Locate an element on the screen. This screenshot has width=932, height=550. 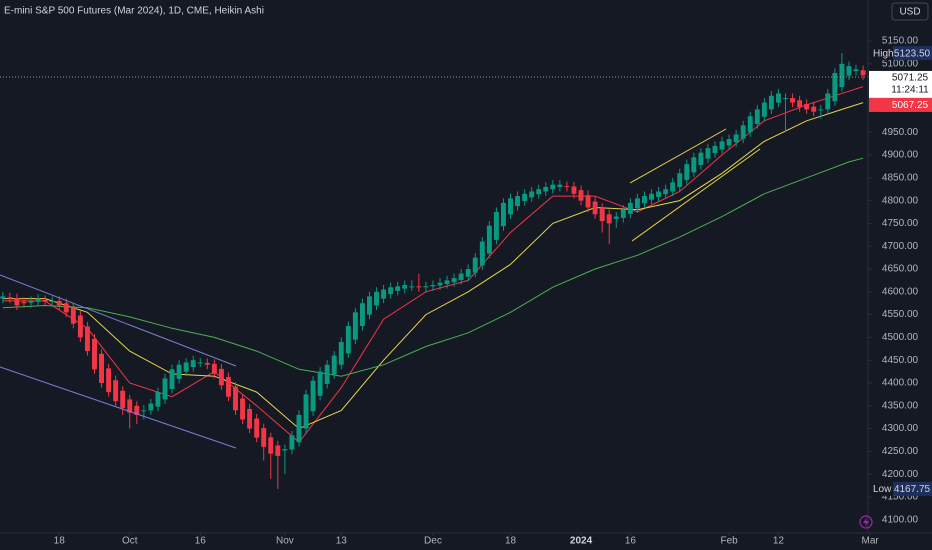
y-tick-label: 4750.00 is located at coordinates (900, 223).